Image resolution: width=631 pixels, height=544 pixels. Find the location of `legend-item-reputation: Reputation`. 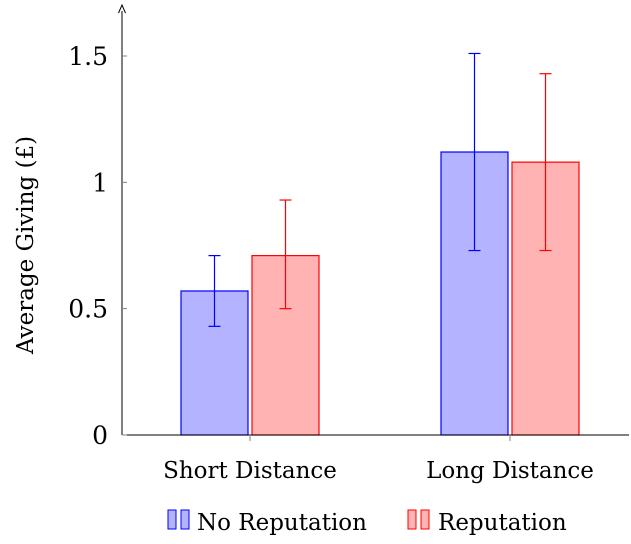

legend-item-reputation: Reputation is located at coordinates (487, 522).